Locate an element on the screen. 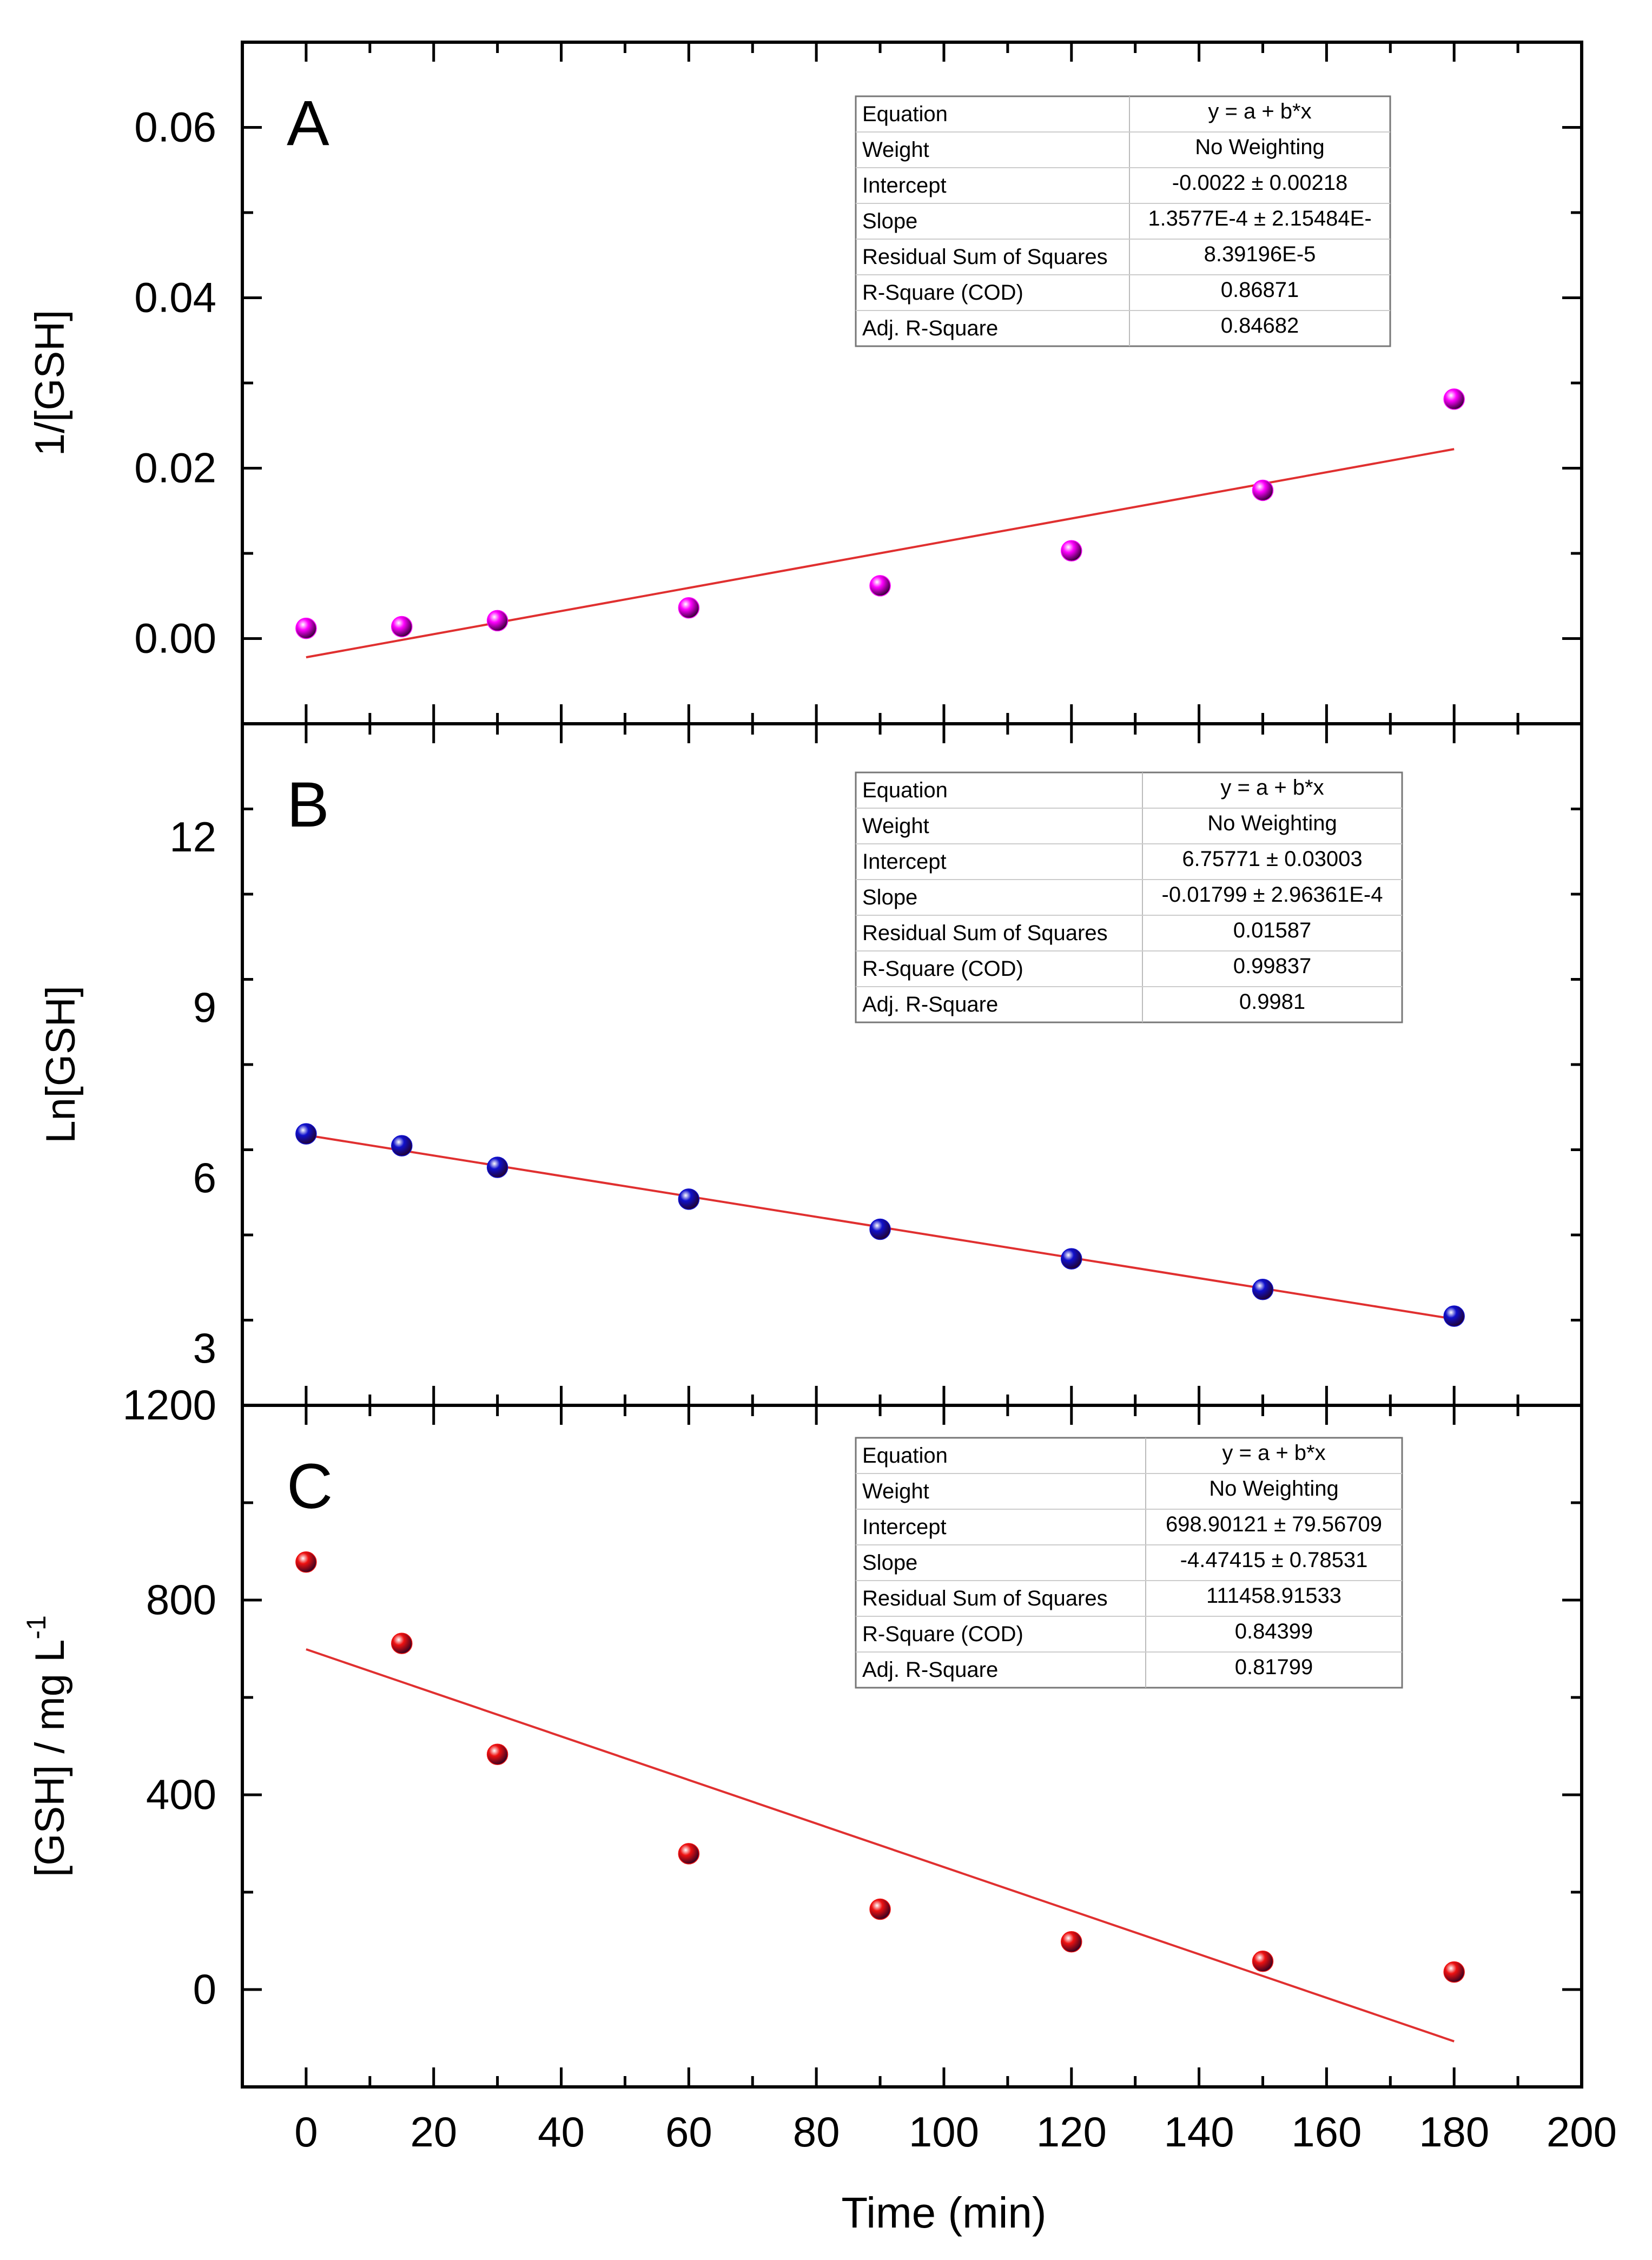  fit-table-value: 8.39196E-5 is located at coordinates (1260, 254).